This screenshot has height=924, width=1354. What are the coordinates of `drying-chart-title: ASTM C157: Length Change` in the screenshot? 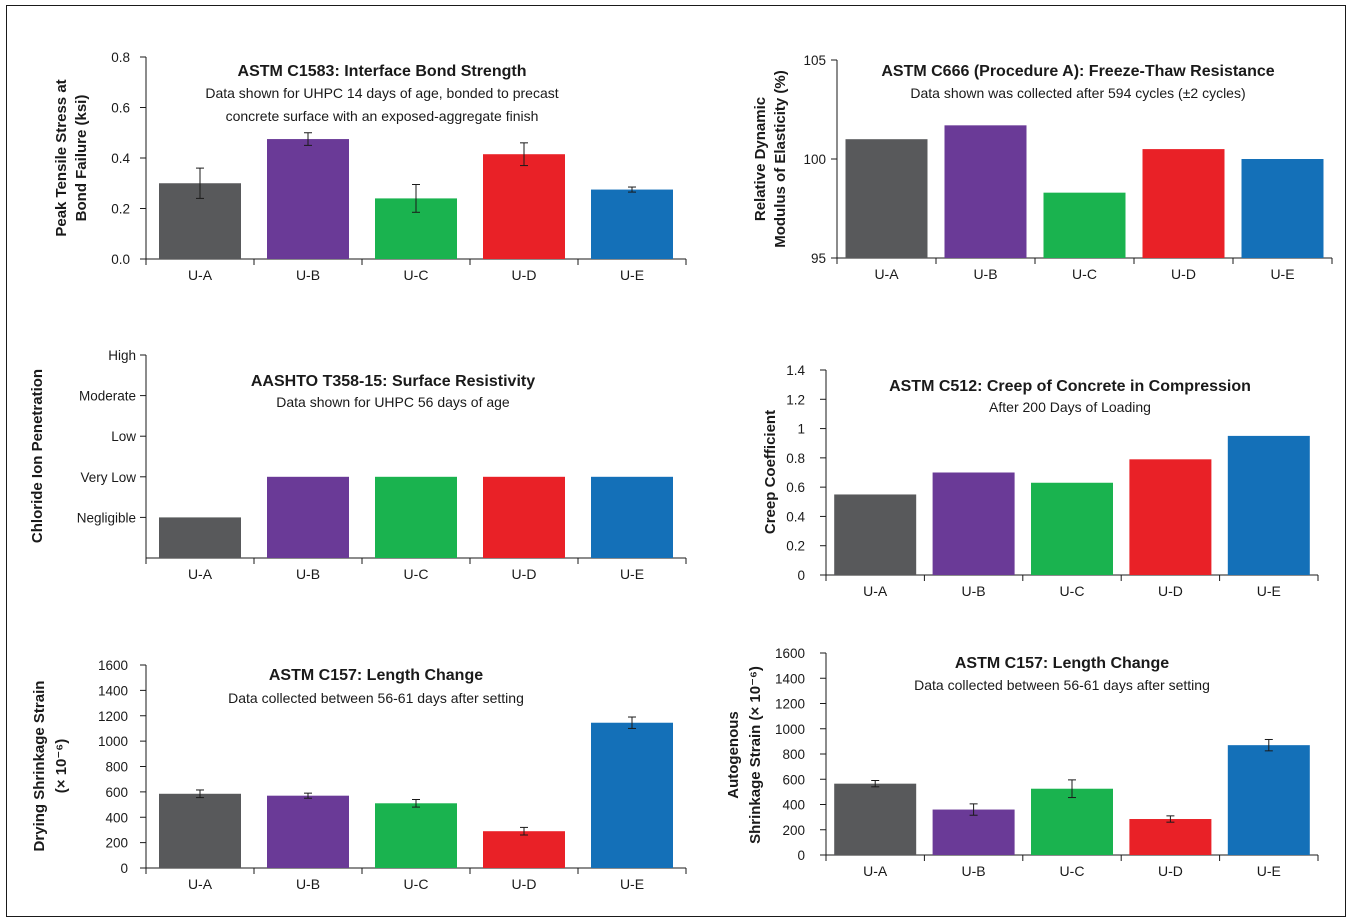 It's located at (376, 675).